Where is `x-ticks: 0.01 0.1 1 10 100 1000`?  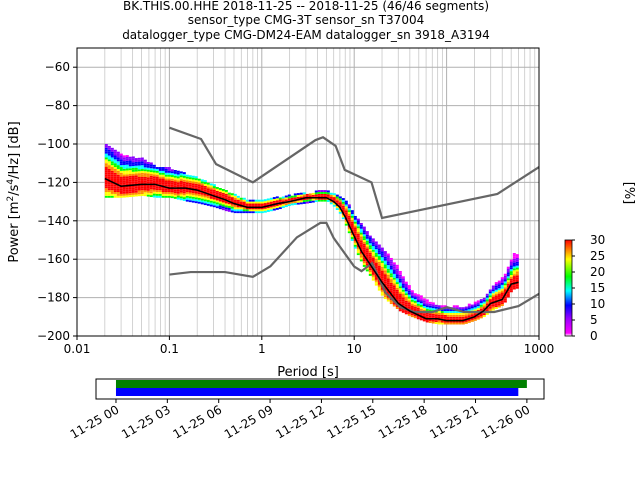 x-ticks: 0.01 0.1 1 10 100 1000 is located at coordinates (309, 346).